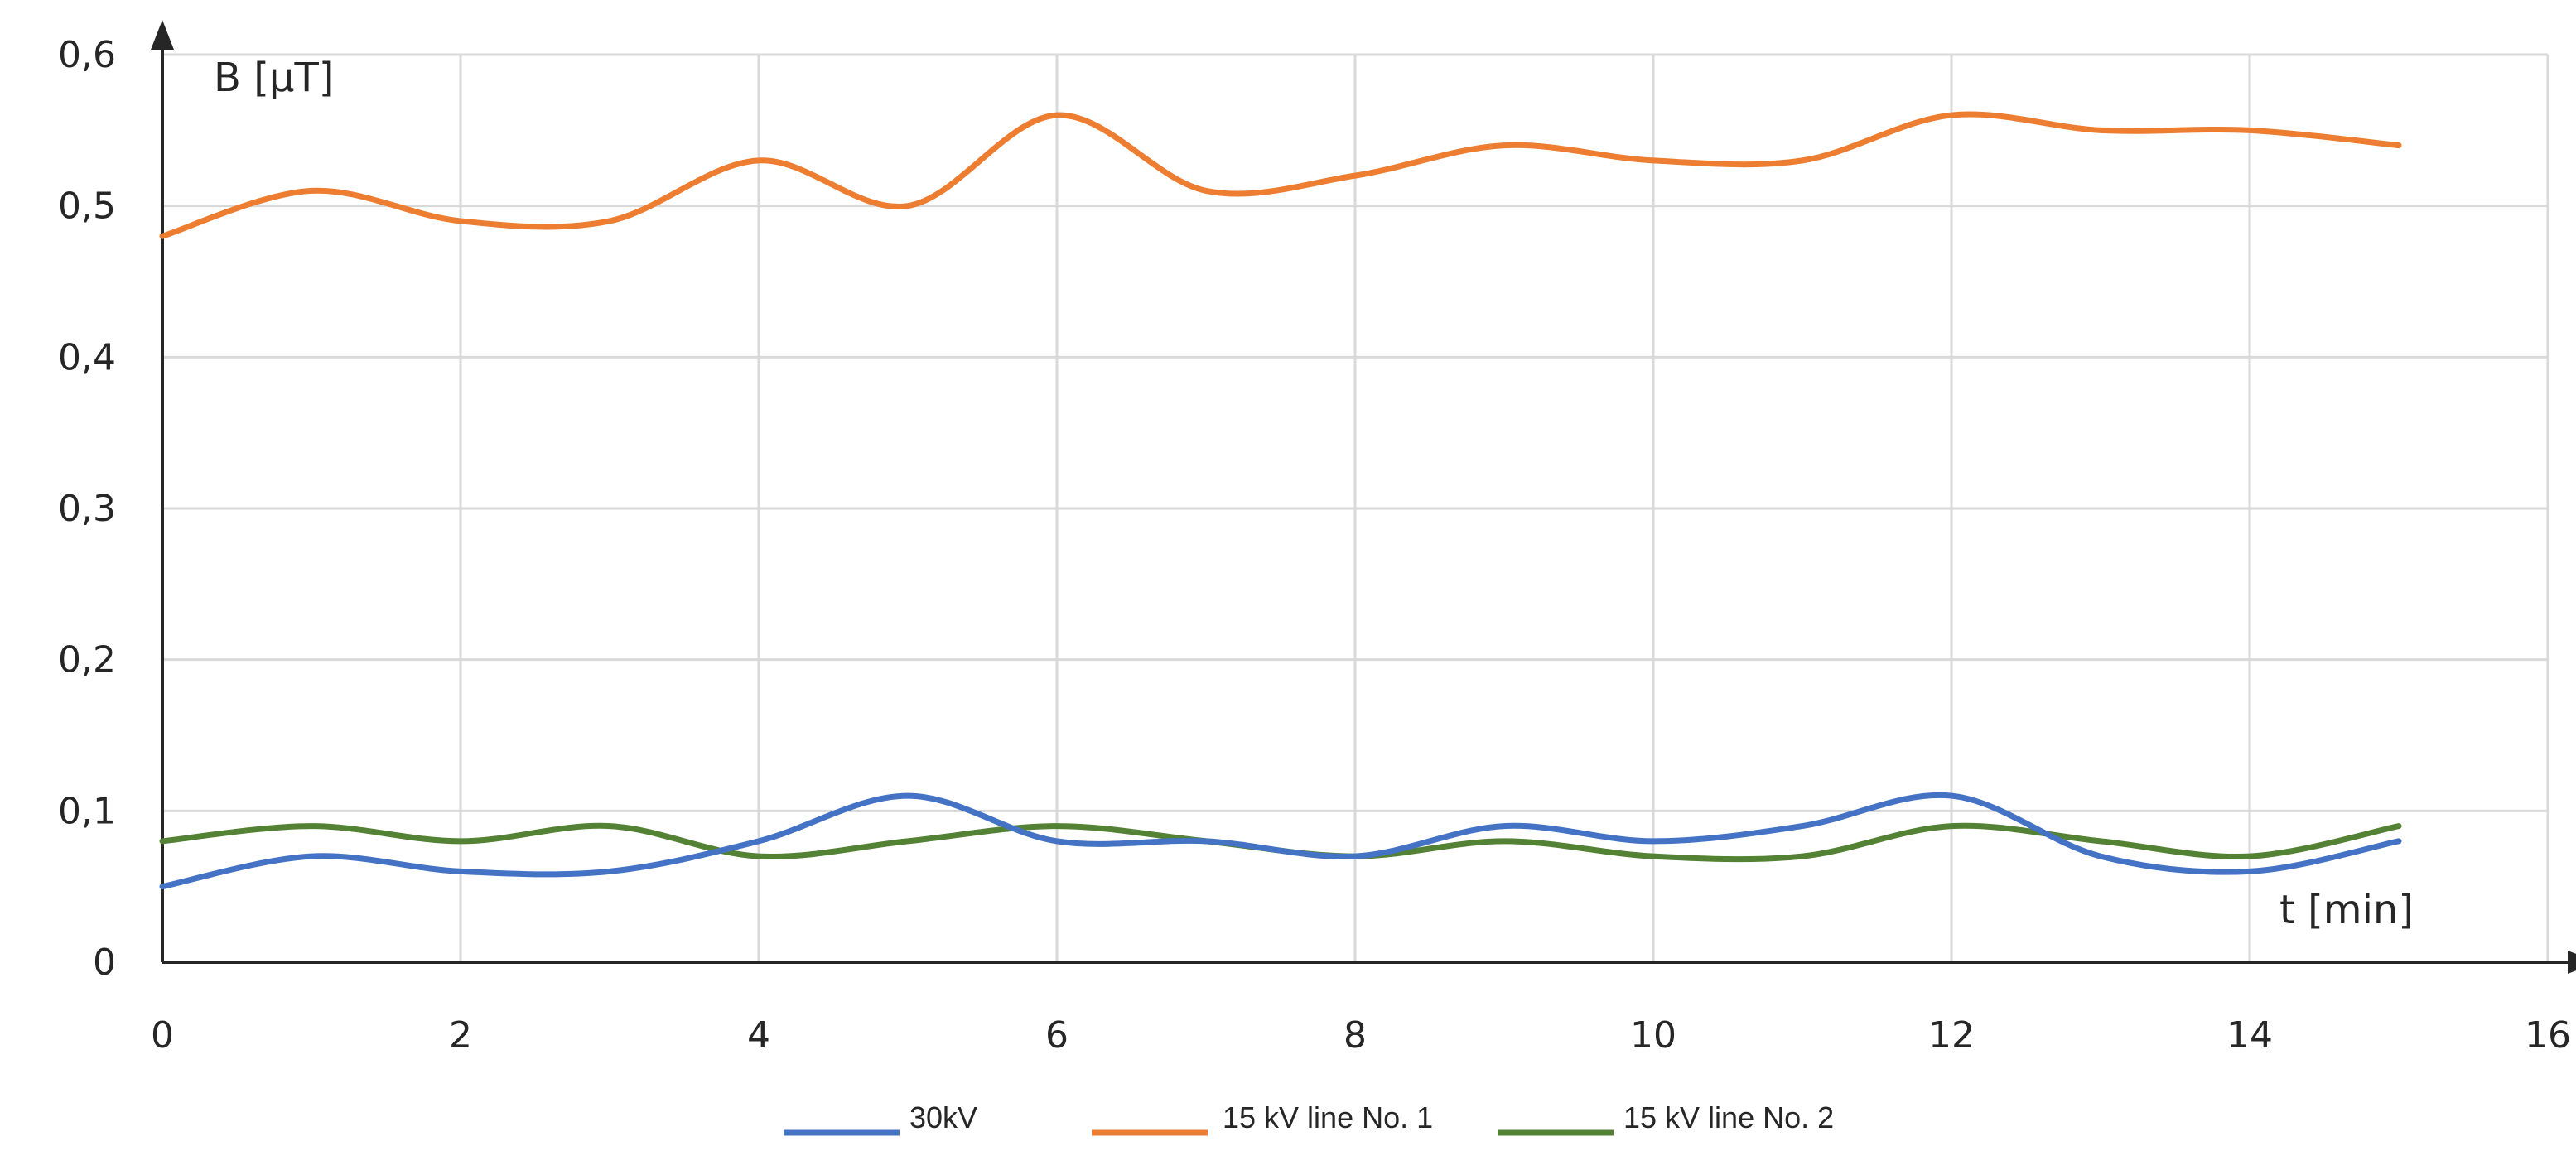  I want to click on x-tick-label: 6, so click(1057, 1035).